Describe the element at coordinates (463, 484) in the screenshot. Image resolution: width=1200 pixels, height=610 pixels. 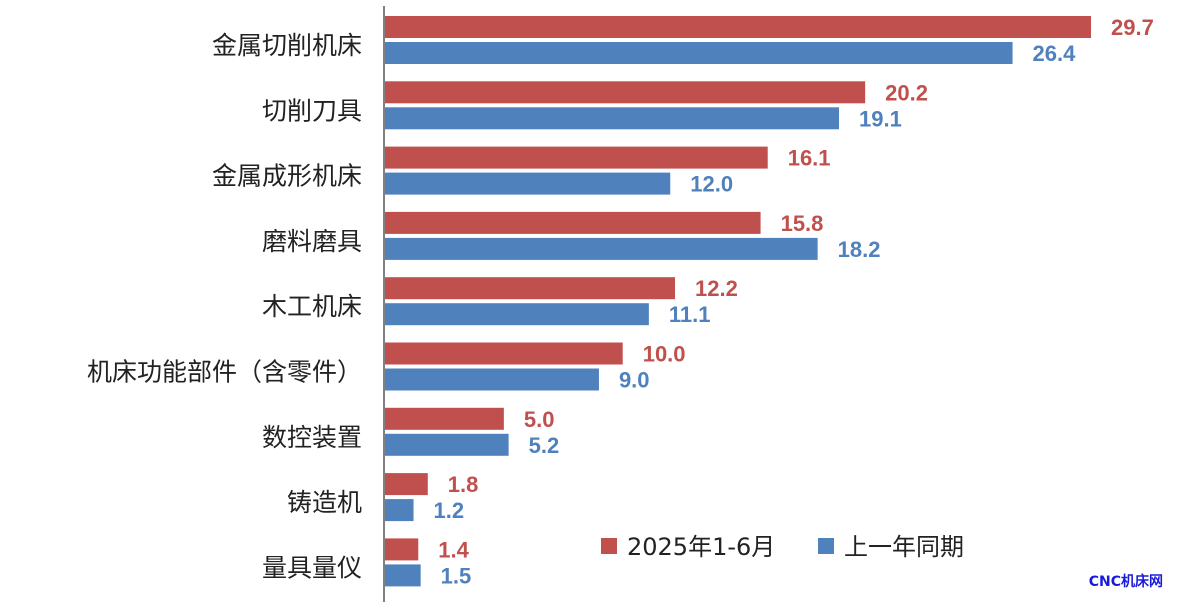
I see `value-label-current-7: 1.8` at that location.